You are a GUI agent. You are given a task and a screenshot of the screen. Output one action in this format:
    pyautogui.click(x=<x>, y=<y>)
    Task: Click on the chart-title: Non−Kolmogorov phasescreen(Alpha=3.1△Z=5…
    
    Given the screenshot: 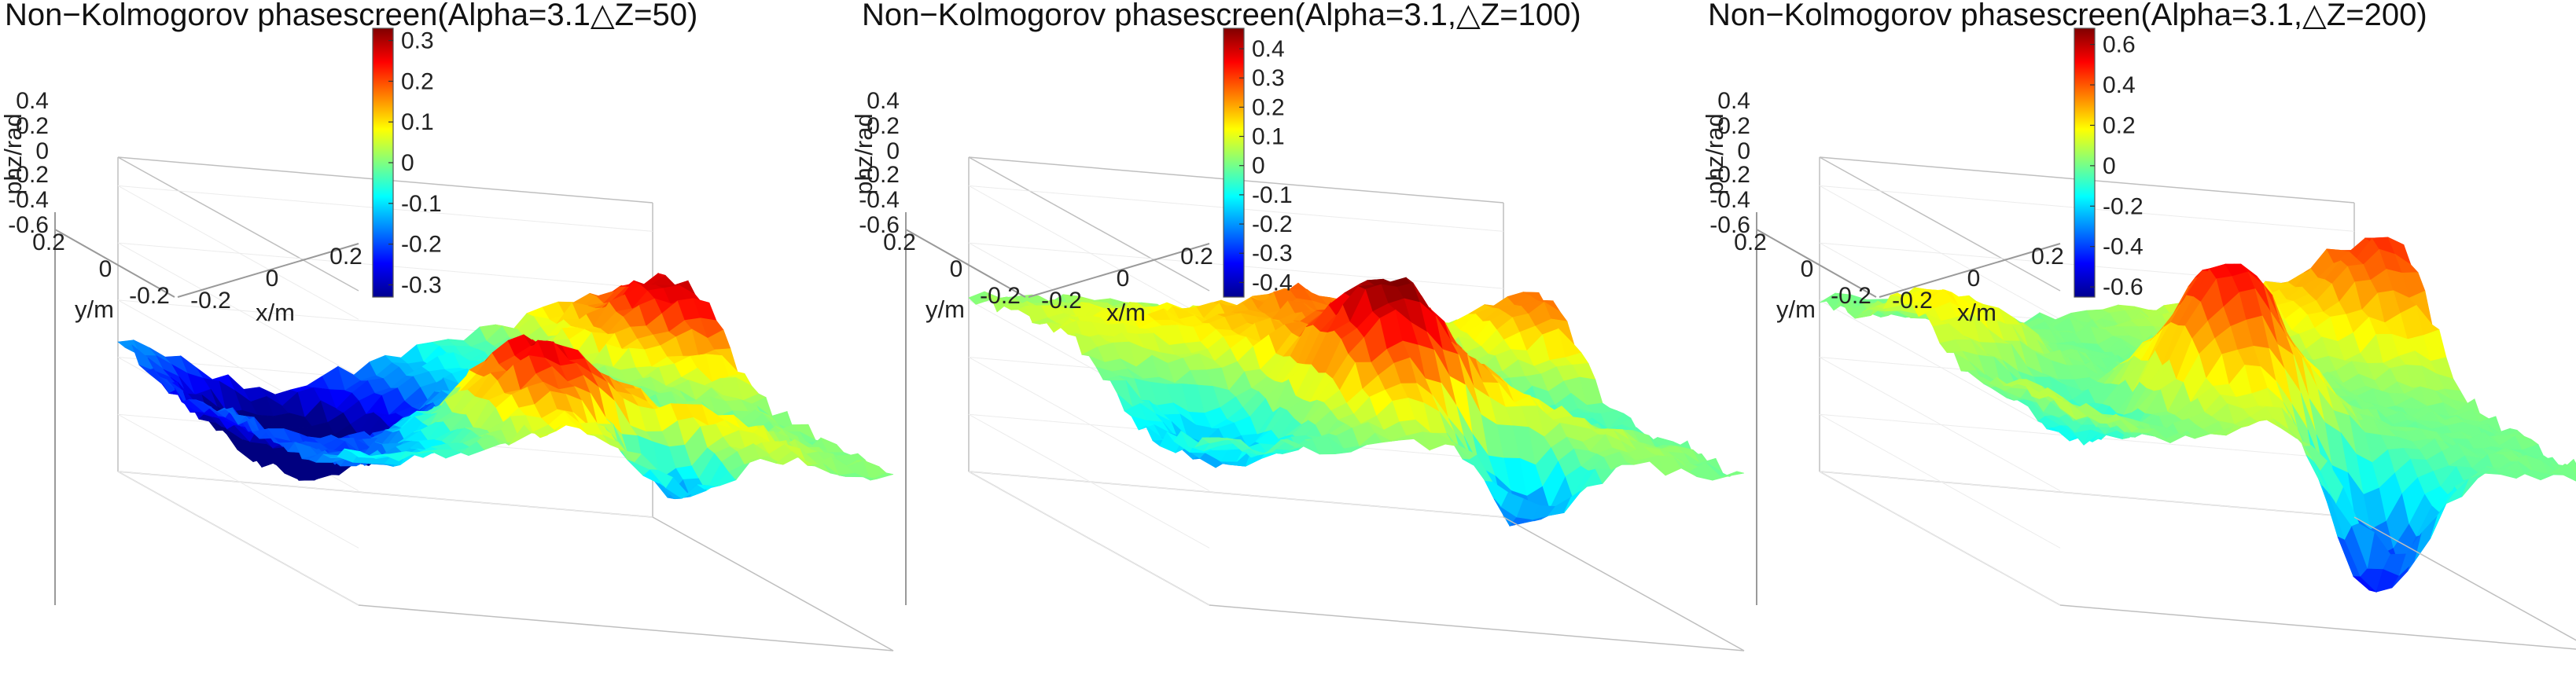 What is the action you would take?
    pyautogui.click(x=351, y=16)
    